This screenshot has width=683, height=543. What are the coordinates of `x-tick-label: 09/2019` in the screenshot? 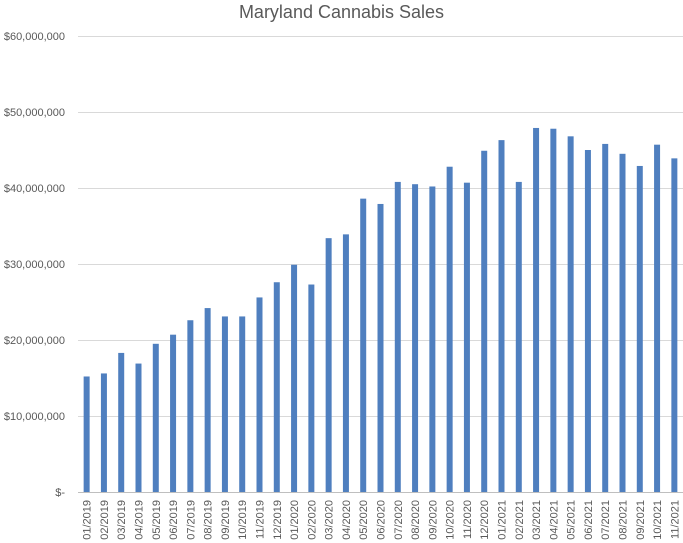 It's located at (226, 520).